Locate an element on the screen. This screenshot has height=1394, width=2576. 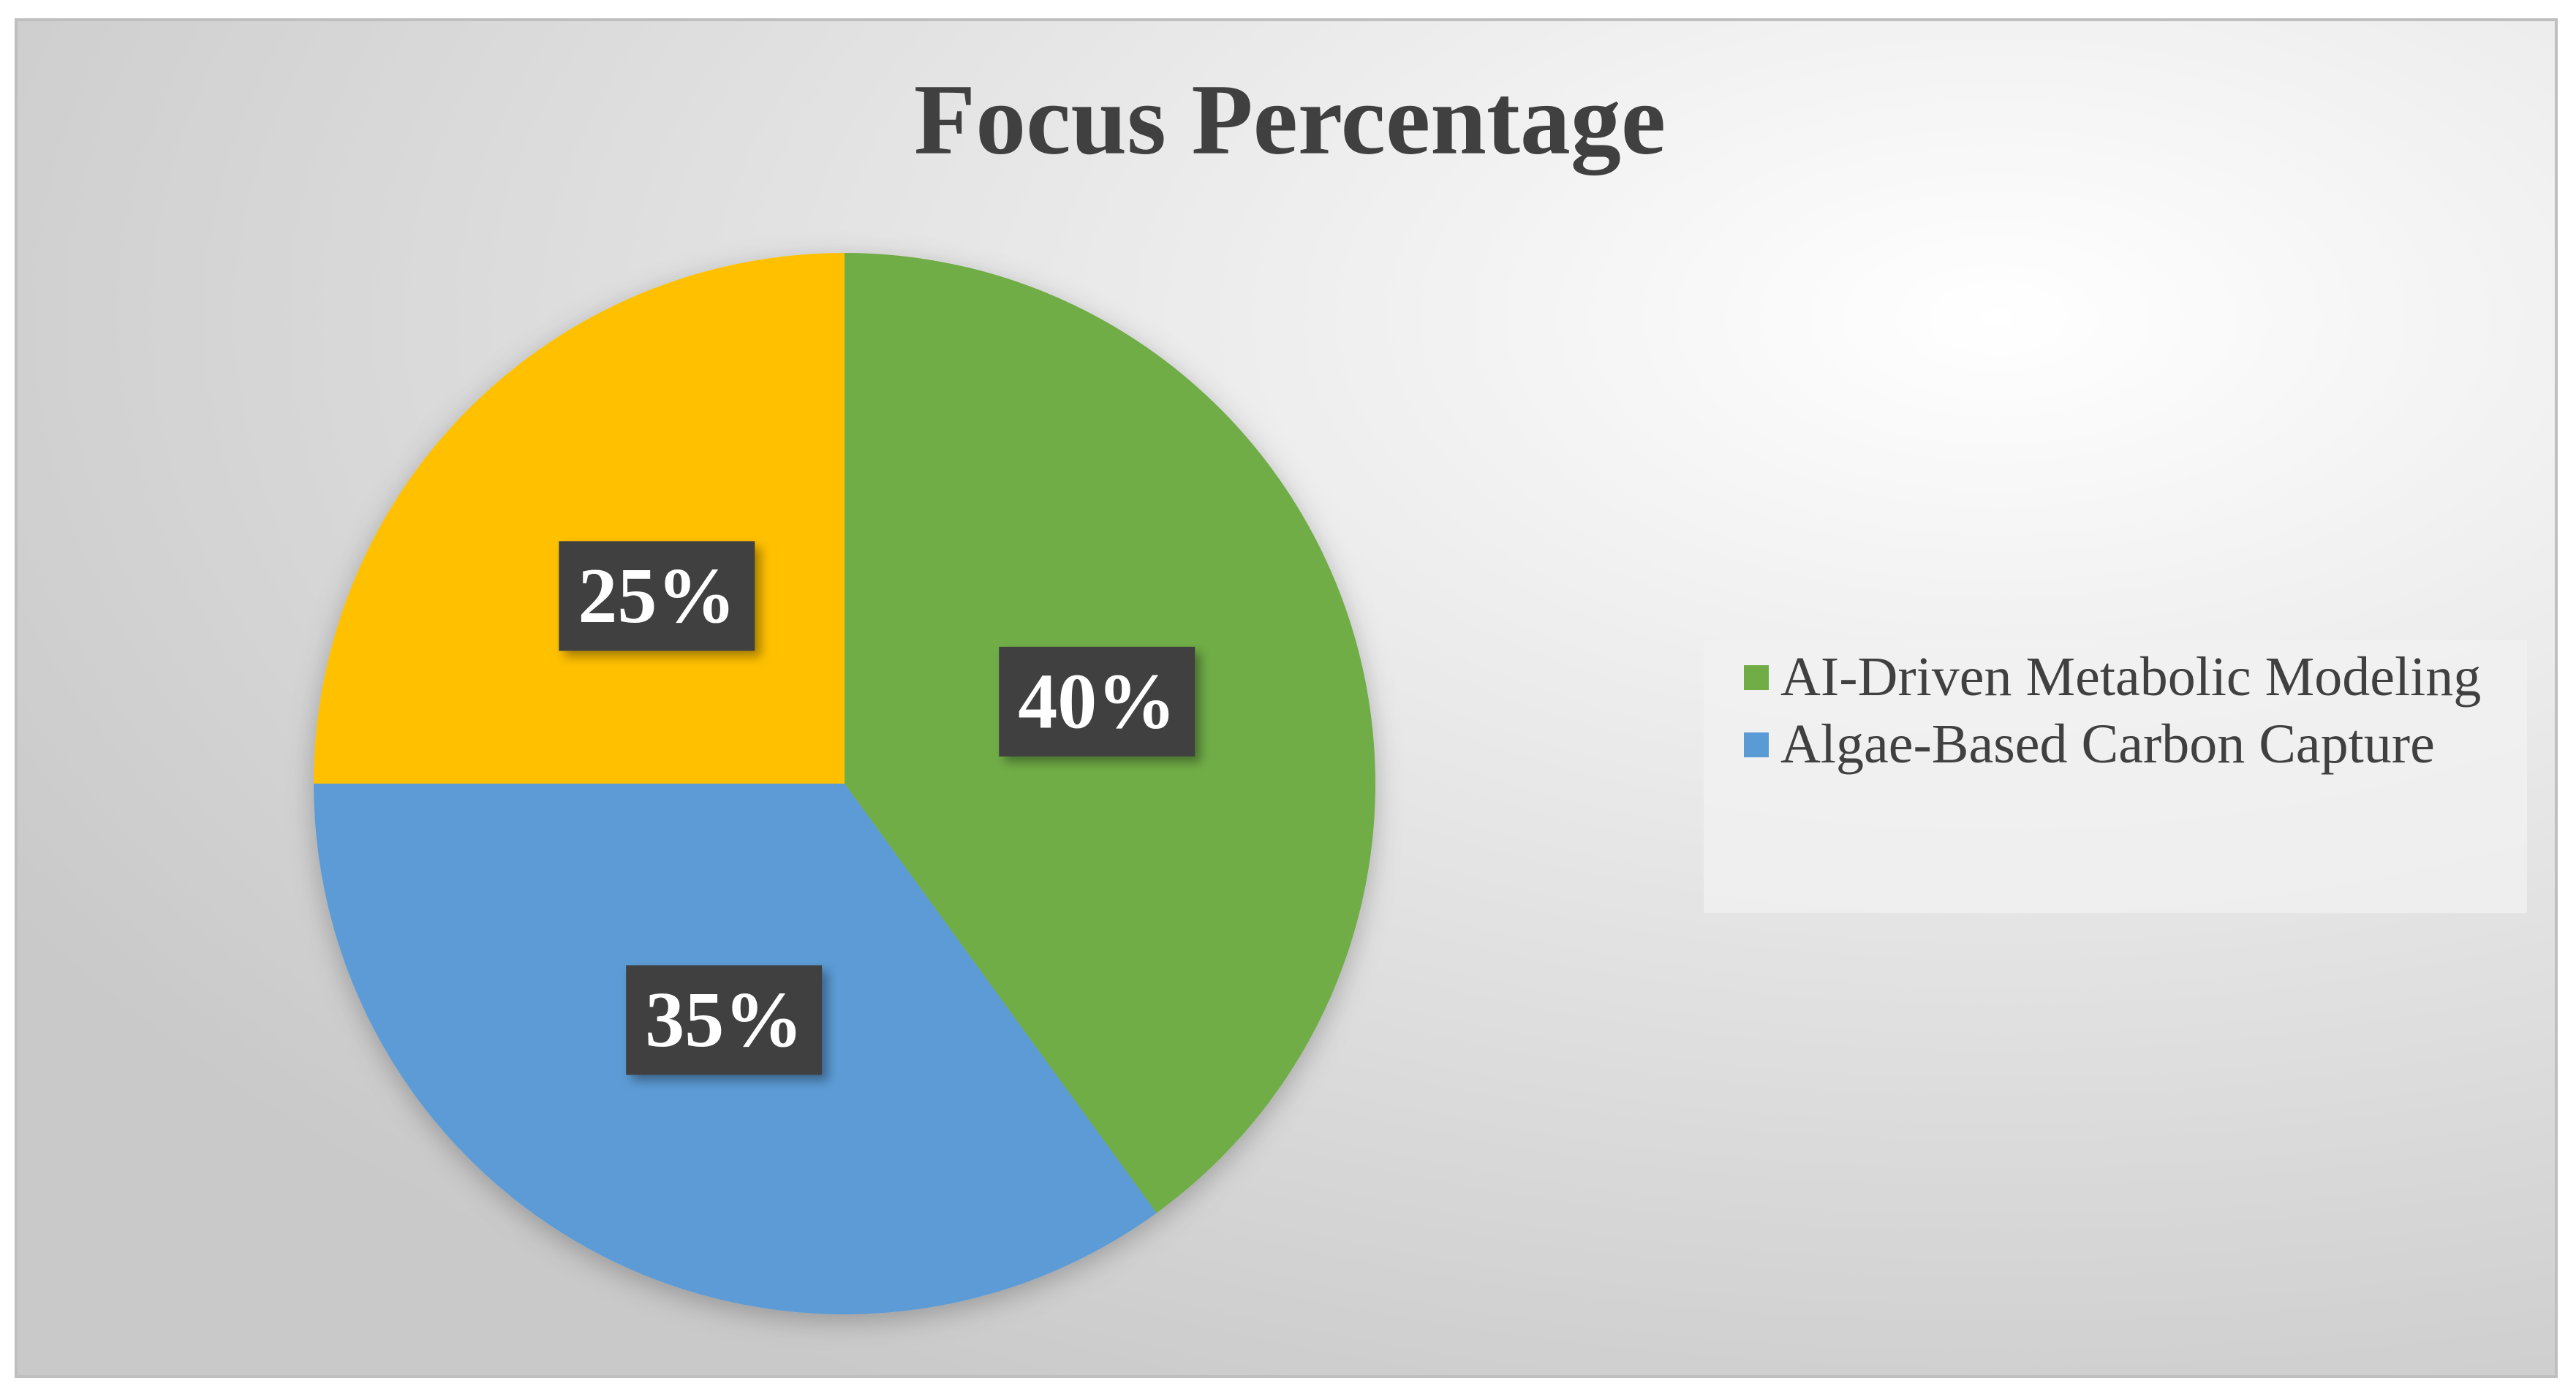
legend-label: Algae-Based Carbon Capture is located at coordinates (2107, 744).